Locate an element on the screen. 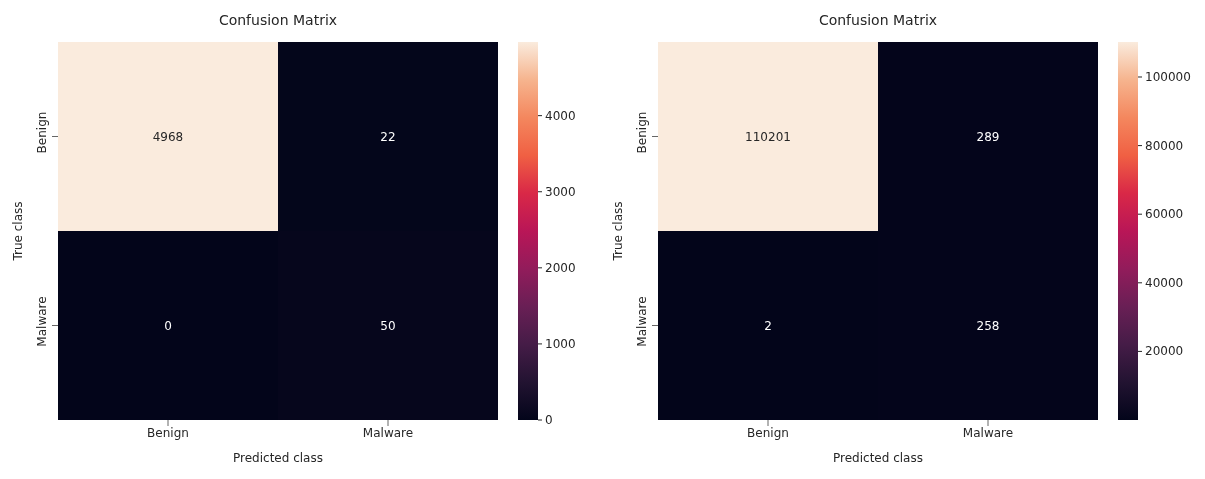  color-bar-label: 20000 is located at coordinates (1164, 351).